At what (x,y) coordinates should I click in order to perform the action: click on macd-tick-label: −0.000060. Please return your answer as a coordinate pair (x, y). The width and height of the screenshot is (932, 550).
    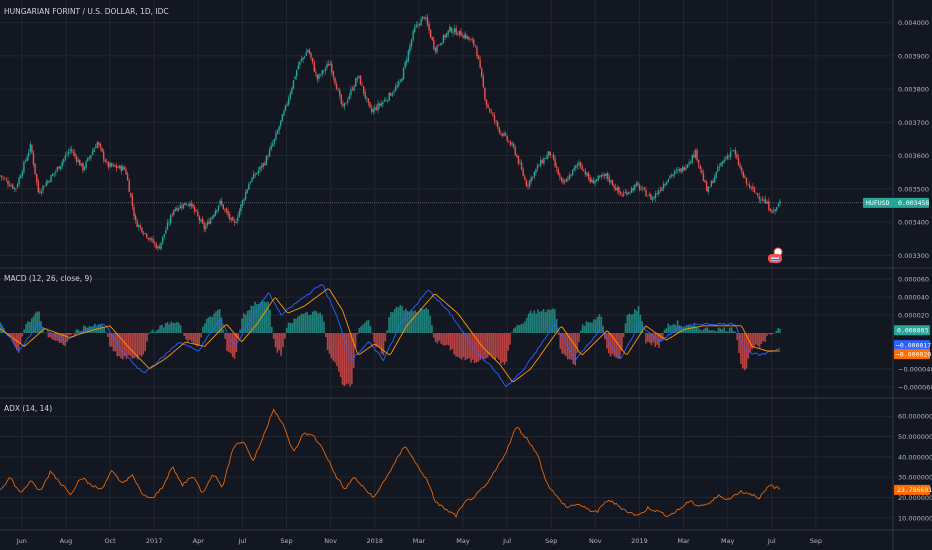
    Looking at the image, I should click on (915, 387).